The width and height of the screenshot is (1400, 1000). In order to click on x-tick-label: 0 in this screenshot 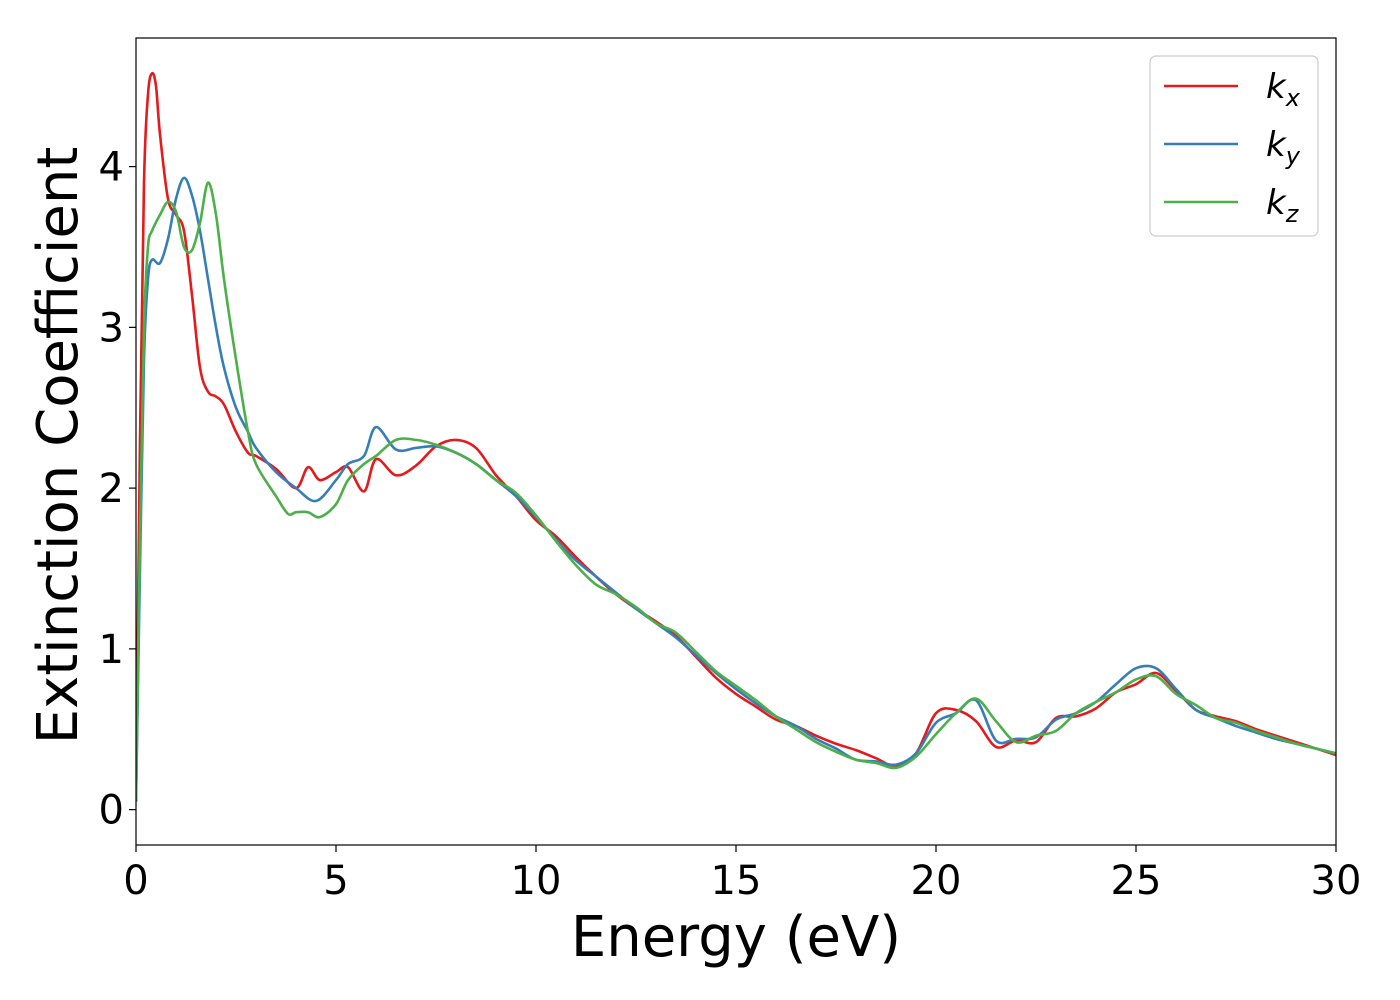, I will do `click(135, 881)`.